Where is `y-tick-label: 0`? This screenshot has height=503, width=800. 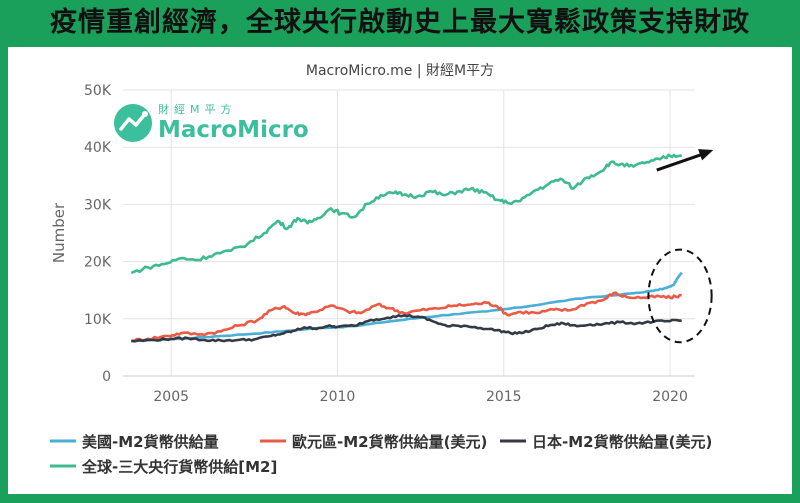
y-tick-label: 0 is located at coordinates (106, 377).